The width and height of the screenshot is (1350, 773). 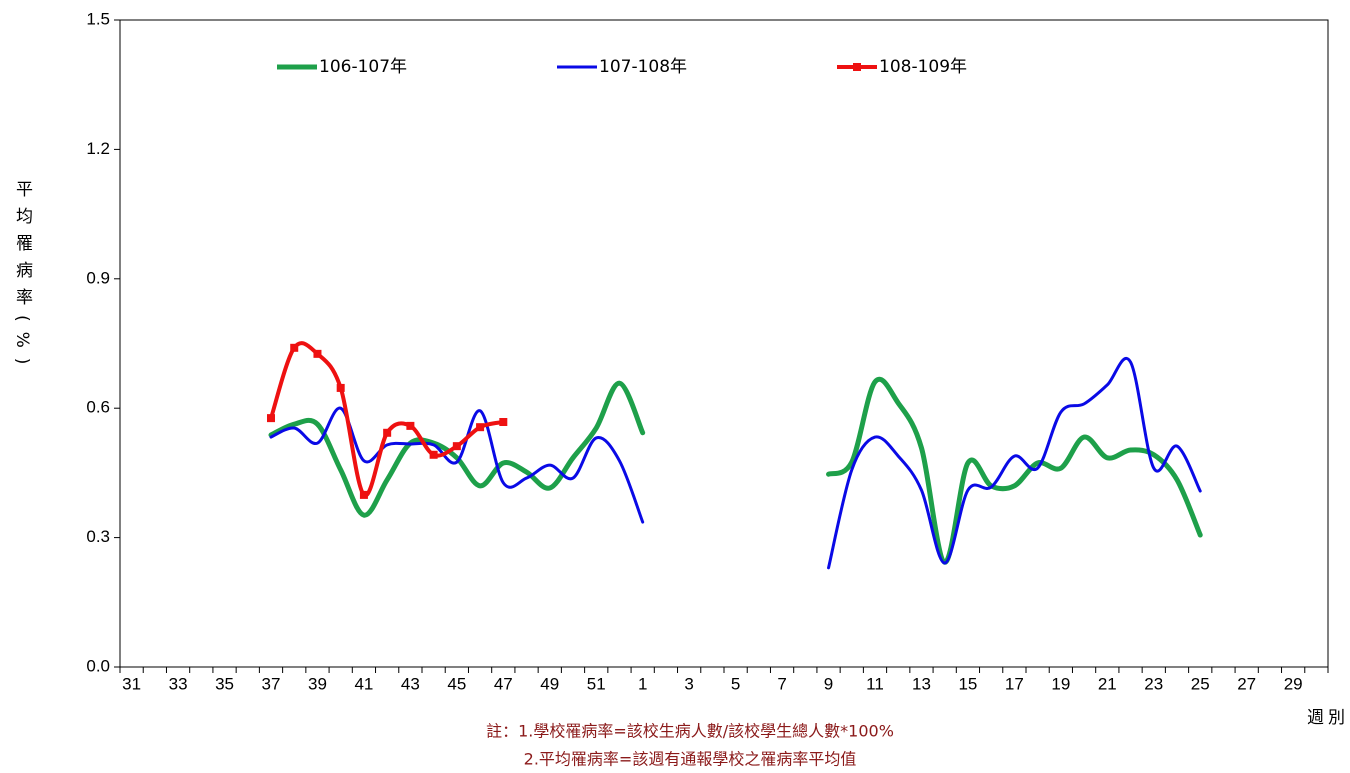 I want to click on x-tick-label: 33, so click(x=178, y=683).